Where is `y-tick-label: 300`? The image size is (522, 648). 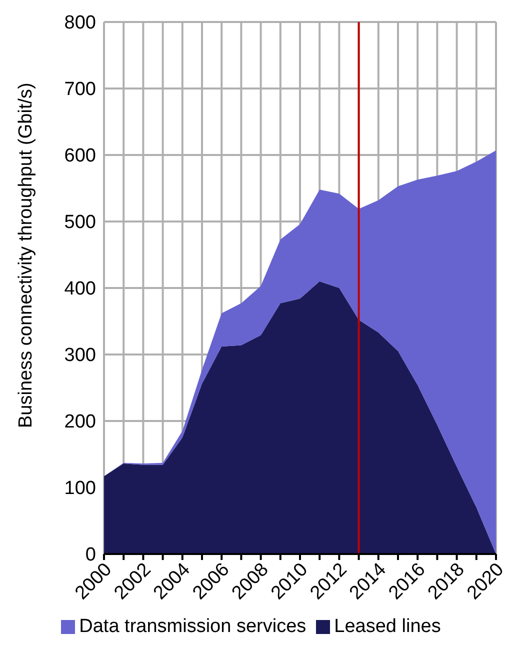 y-tick-label: 300 is located at coordinates (80, 355).